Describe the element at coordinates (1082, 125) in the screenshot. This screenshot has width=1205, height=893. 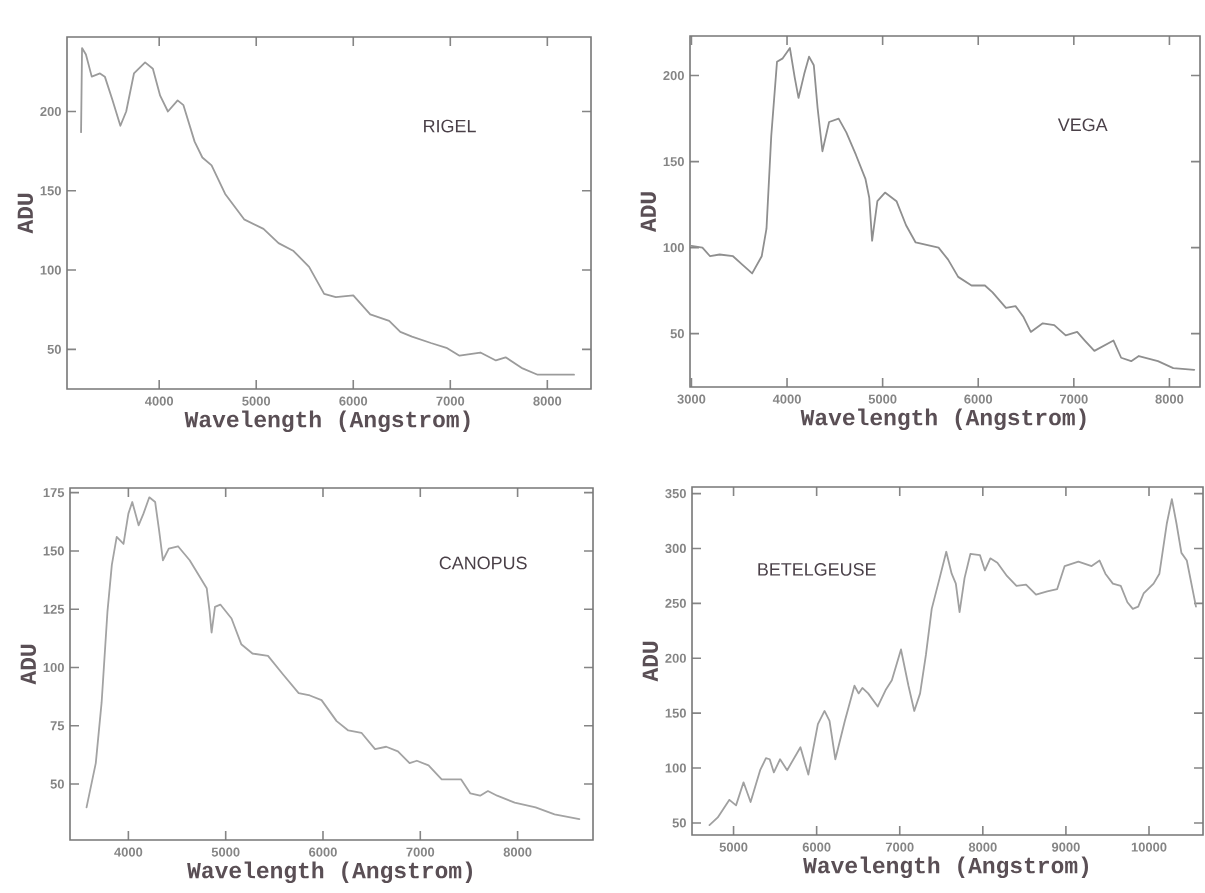
I see `text: VEGA` at that location.